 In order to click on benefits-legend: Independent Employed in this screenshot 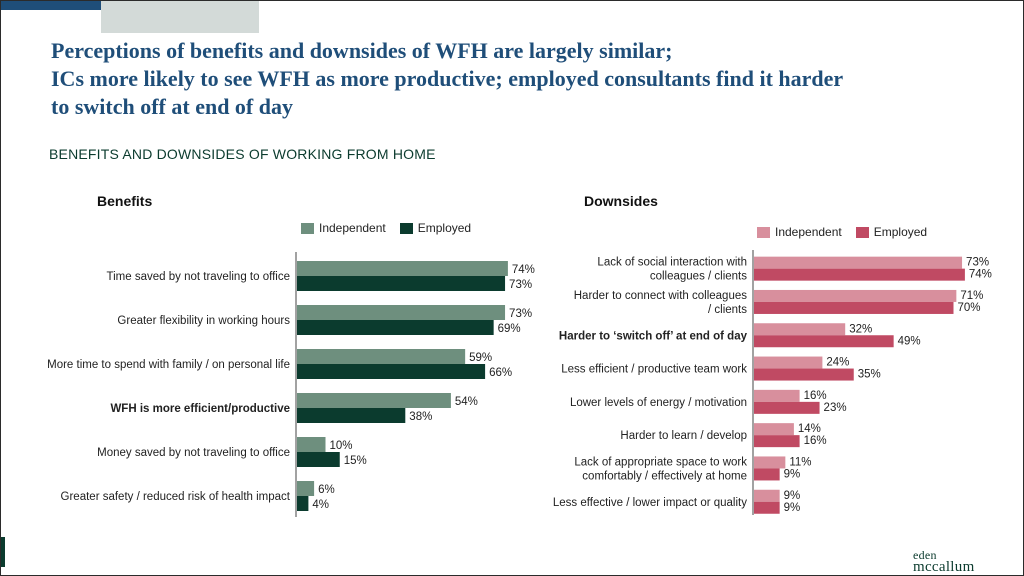, I will do `click(393, 228)`.